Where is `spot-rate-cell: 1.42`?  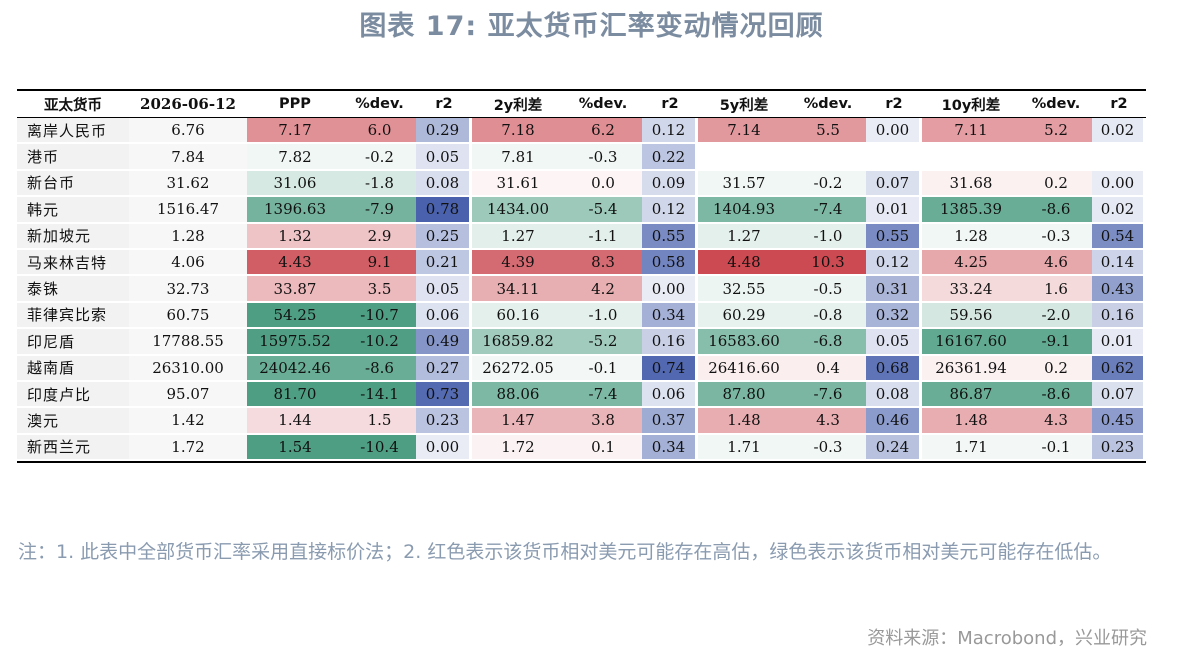
spot-rate-cell: 1.42 is located at coordinates (188, 421).